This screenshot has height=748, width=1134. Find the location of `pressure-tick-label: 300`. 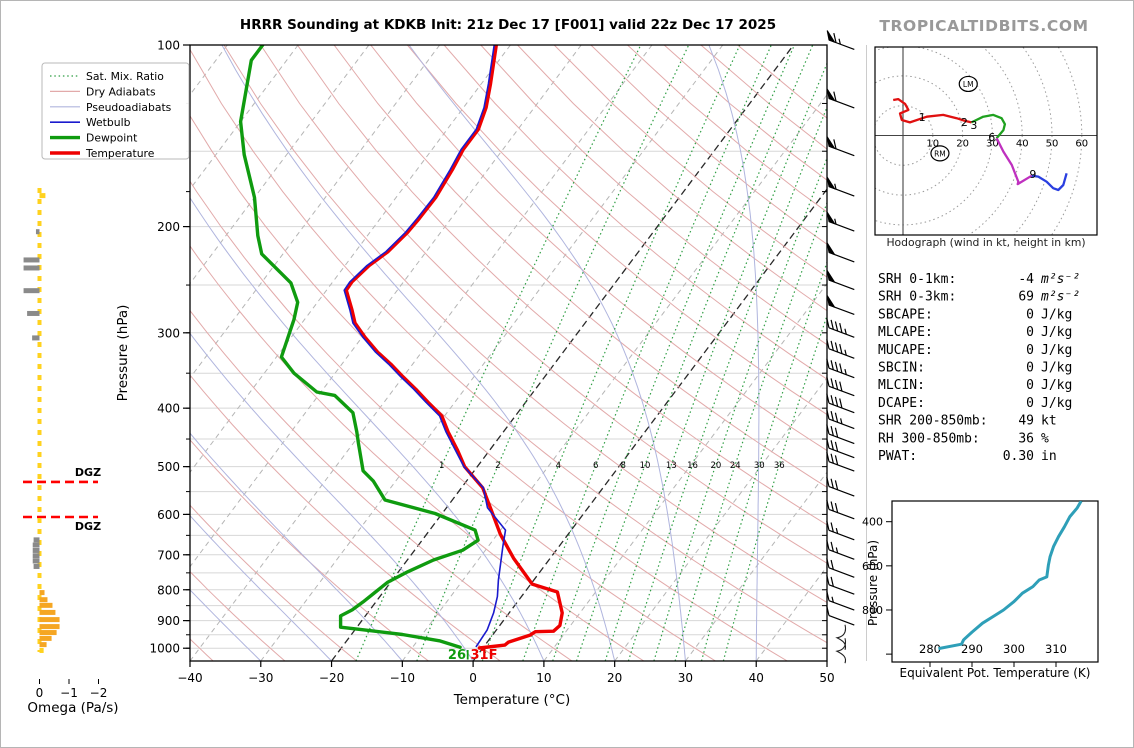

pressure-tick-label: 300 is located at coordinates (168, 333).